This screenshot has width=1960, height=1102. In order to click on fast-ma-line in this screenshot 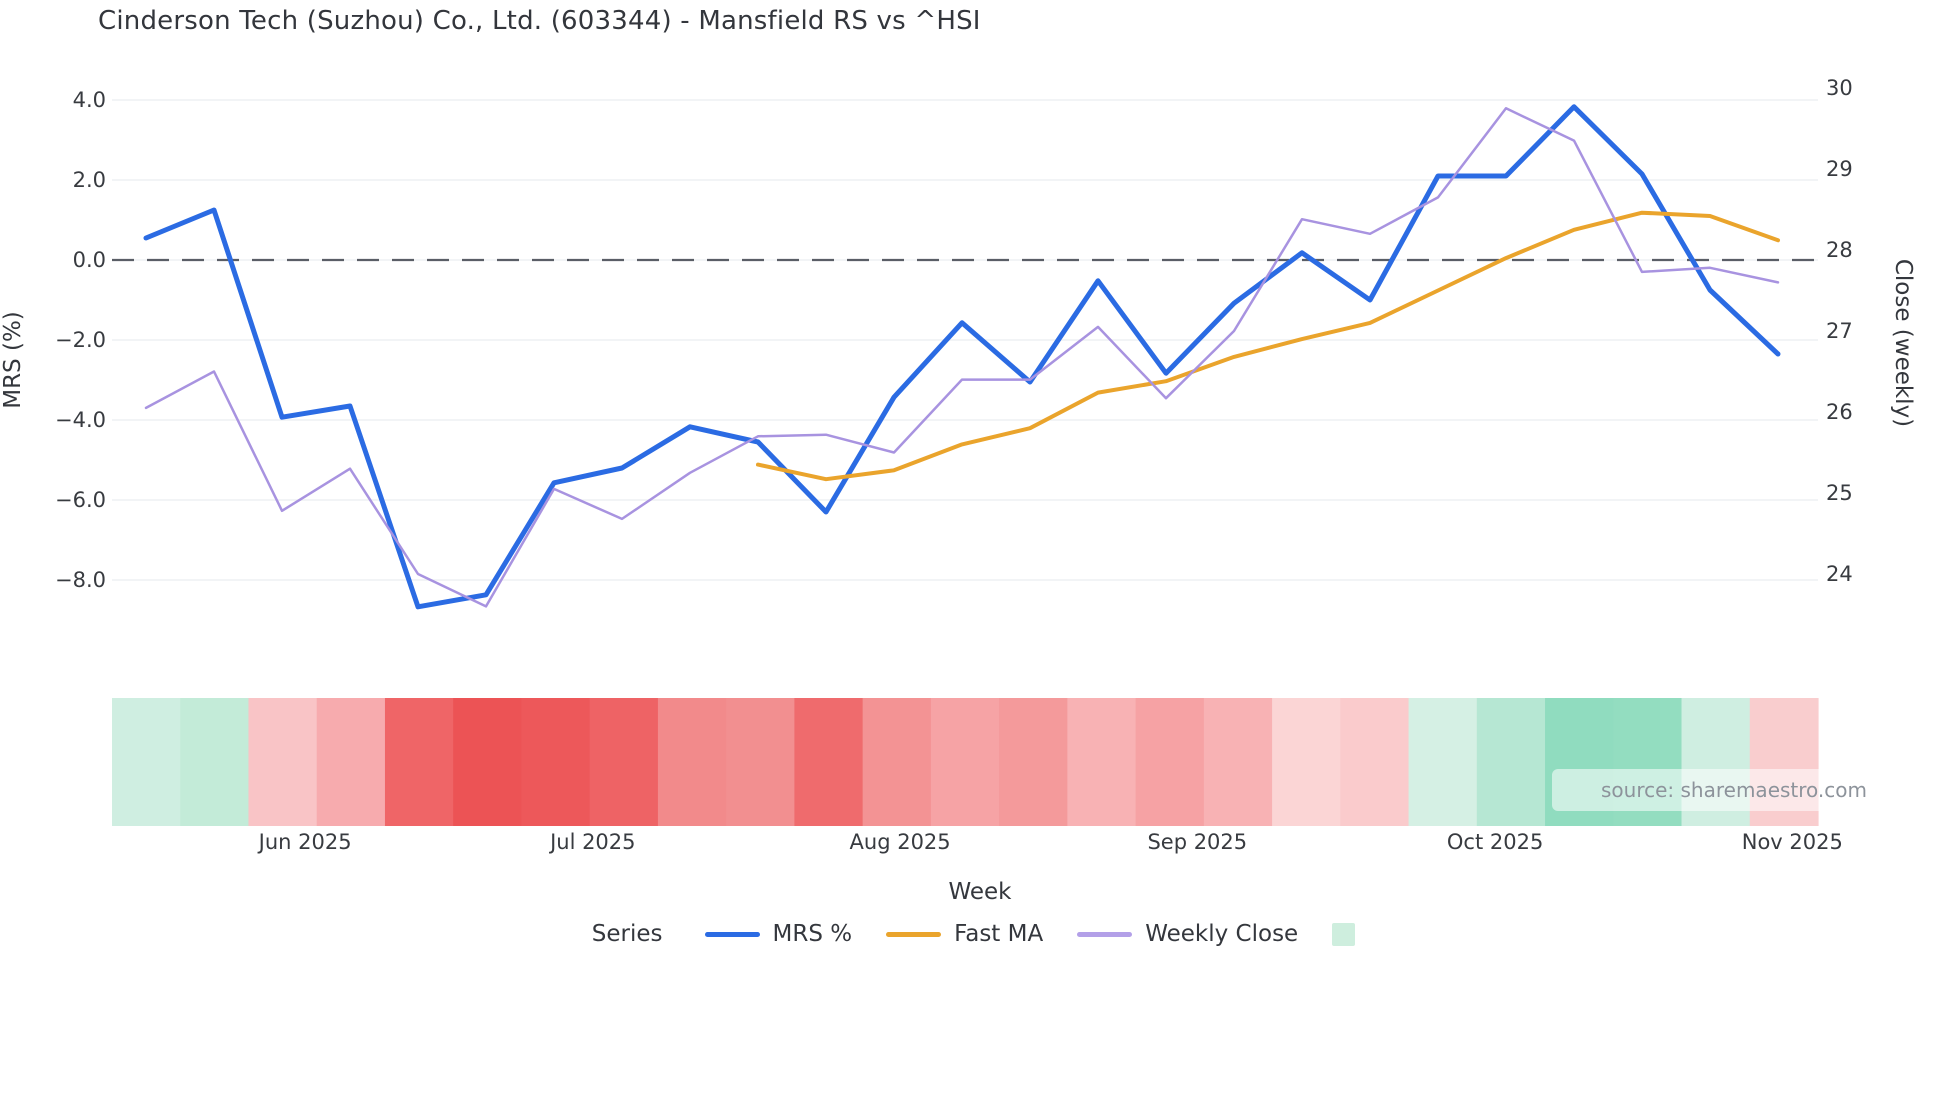, I will do `click(1268, 346)`.